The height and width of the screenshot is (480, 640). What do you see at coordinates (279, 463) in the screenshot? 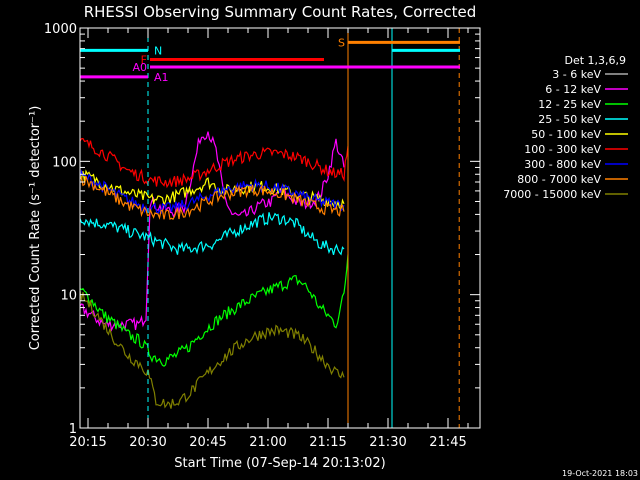
I see `x-axis-label: Start Time (07-Sep-14 20:13:02)` at bounding box center [279, 463].